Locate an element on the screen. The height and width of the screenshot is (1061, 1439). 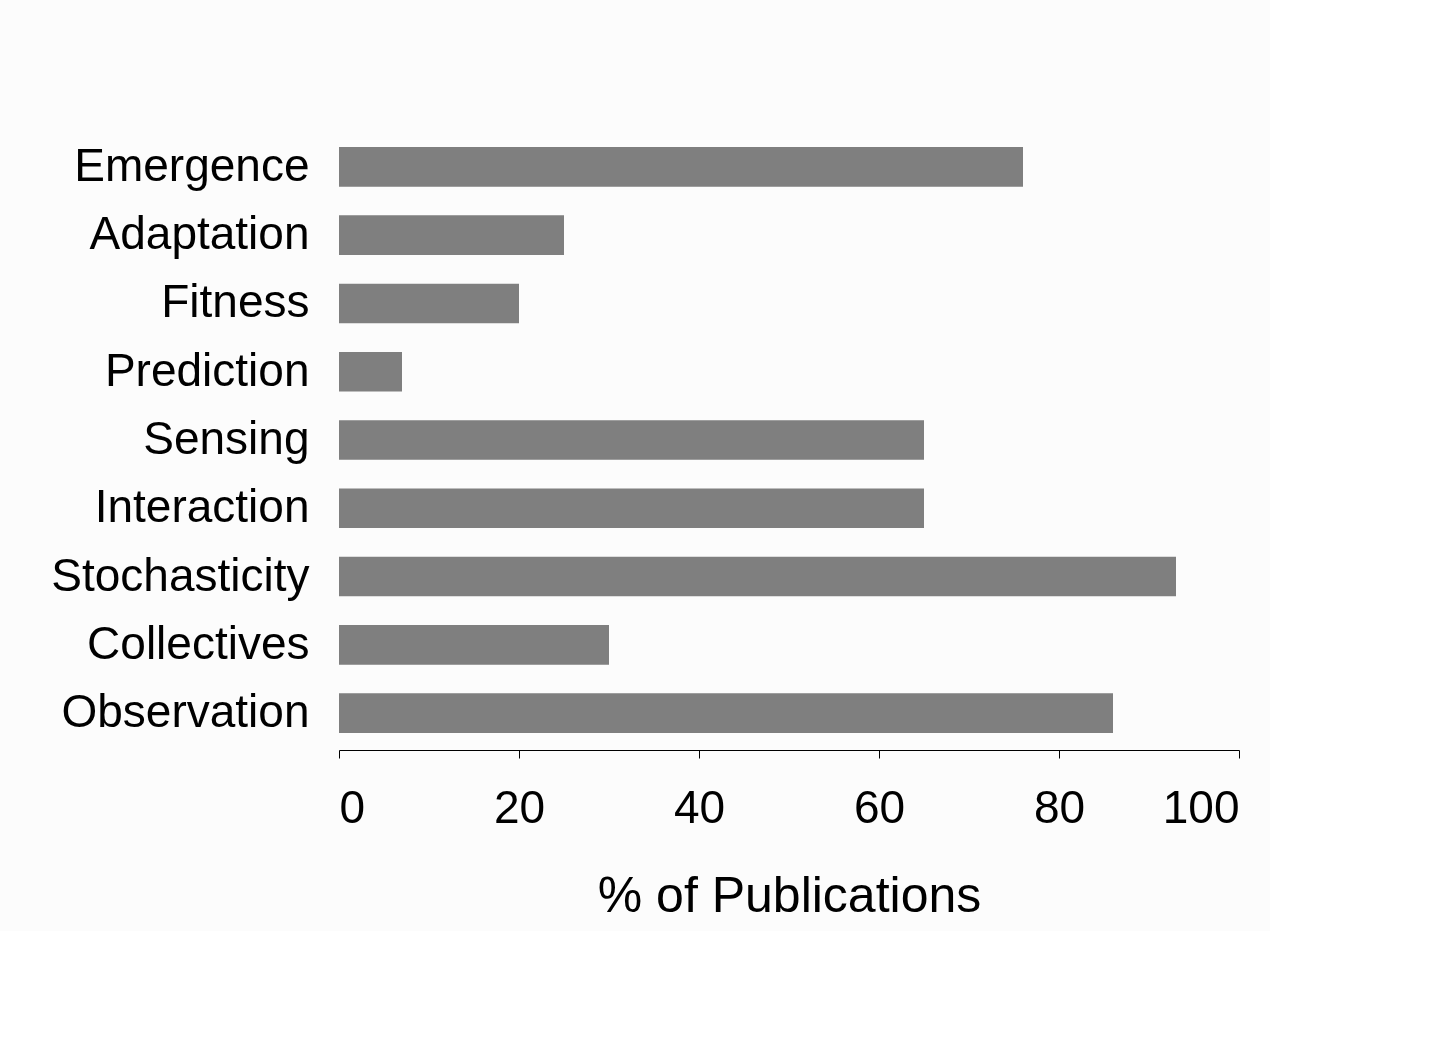
x-tick-label: 40 is located at coordinates (699, 806).